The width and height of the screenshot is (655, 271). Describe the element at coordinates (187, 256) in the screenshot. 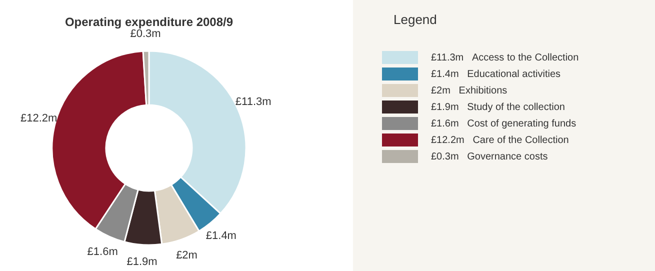

I see `data-label: £2m` at that location.